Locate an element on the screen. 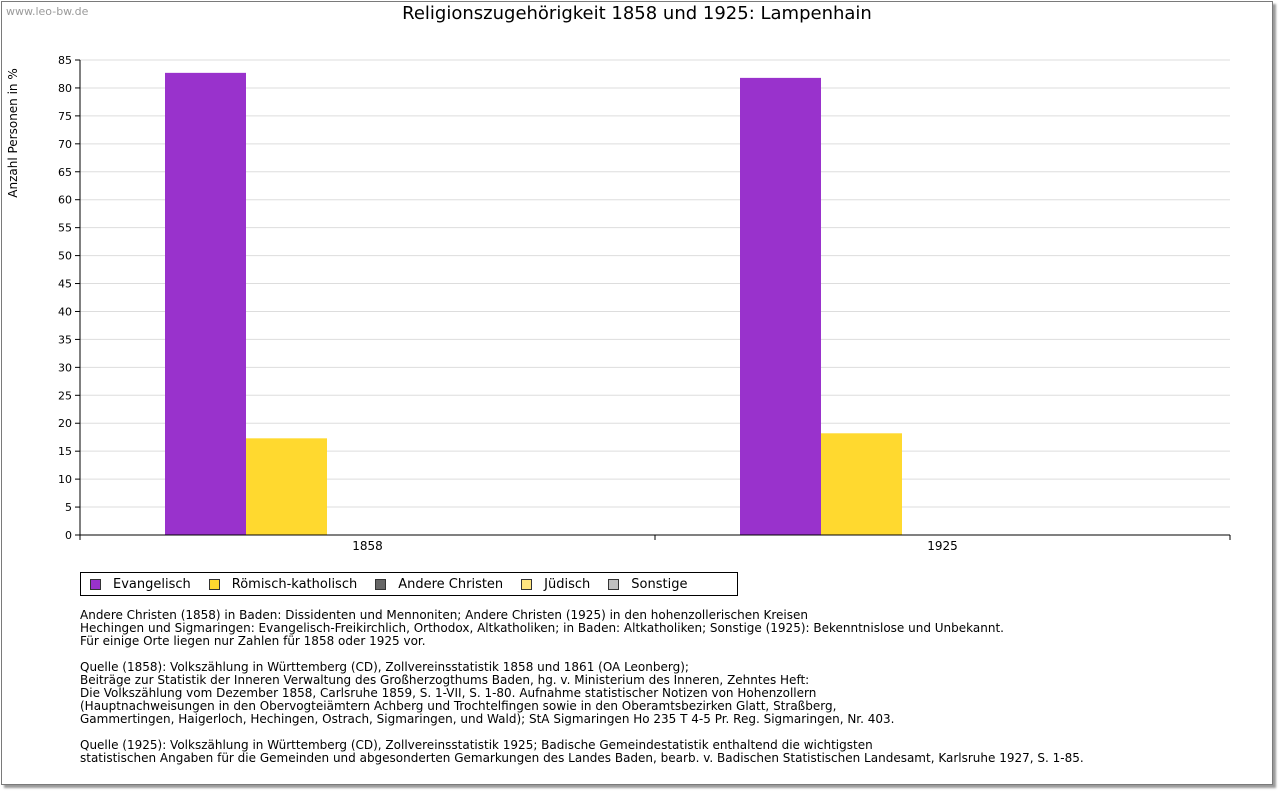 This screenshot has height=791, width=1280. legend-label: Andere Christen is located at coordinates (451, 584).